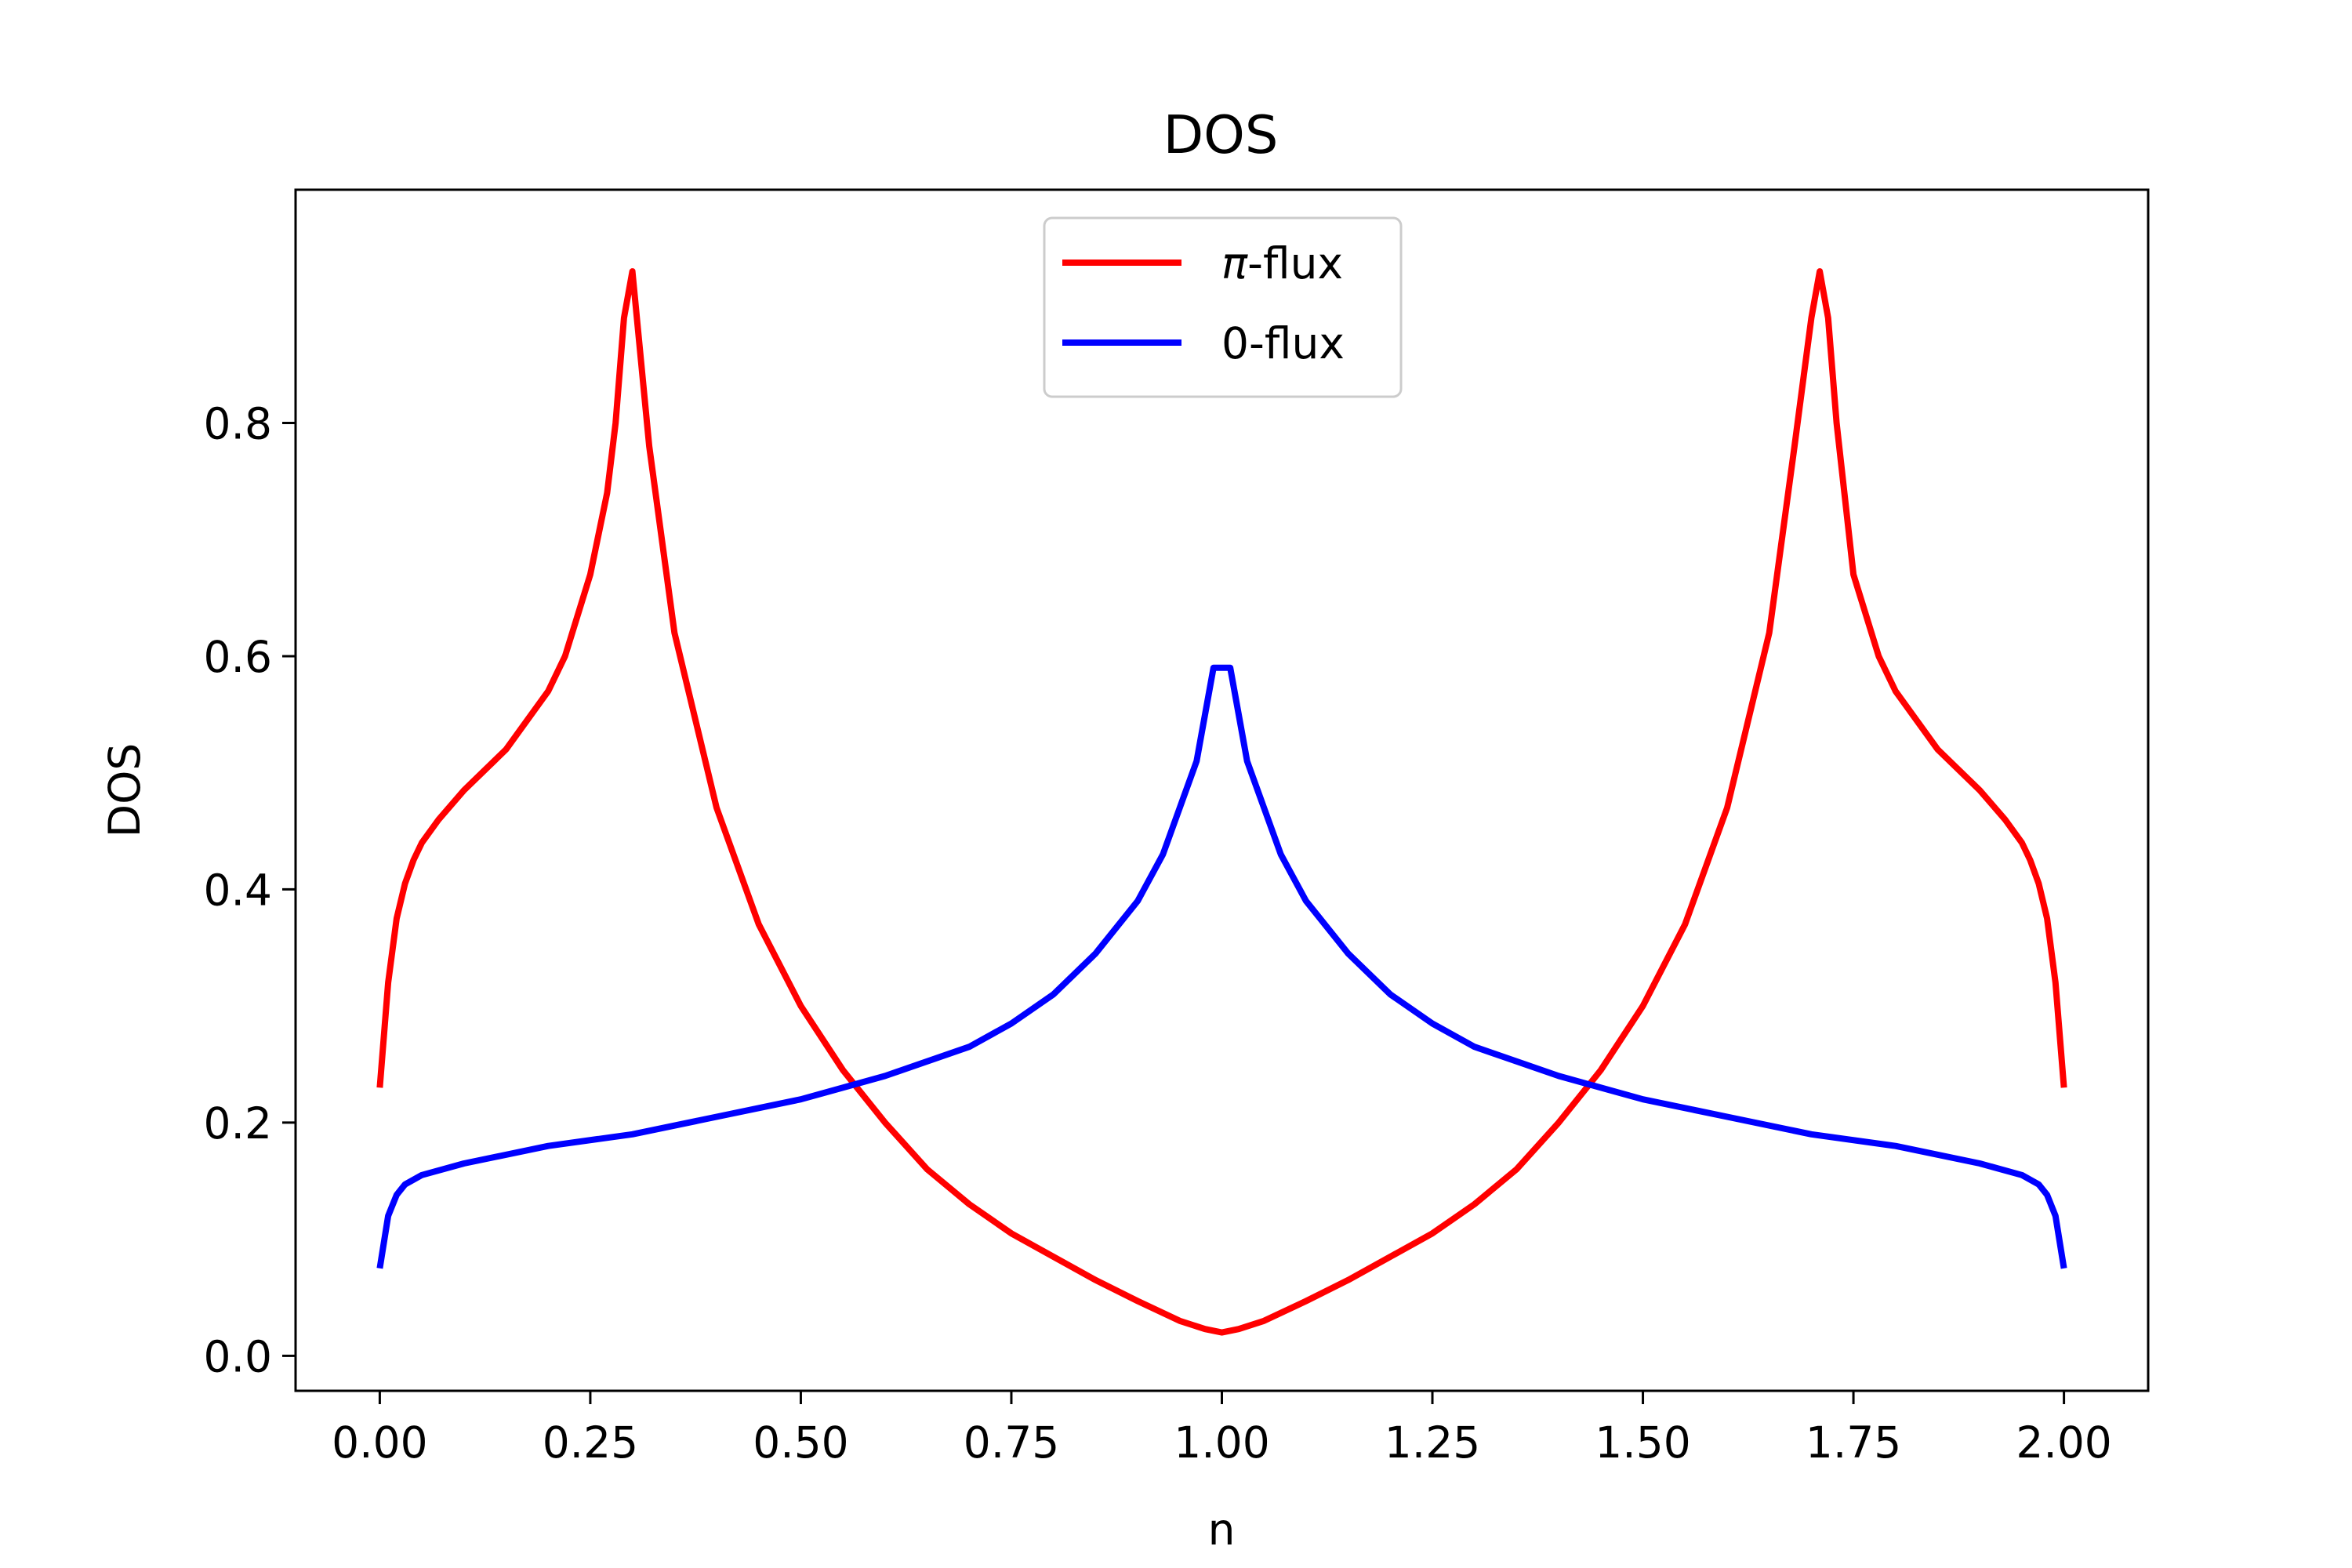 This screenshot has height=1568, width=2352. Describe the element at coordinates (590, 1443) in the screenshot. I see `x-tick-label: 0.25` at that location.